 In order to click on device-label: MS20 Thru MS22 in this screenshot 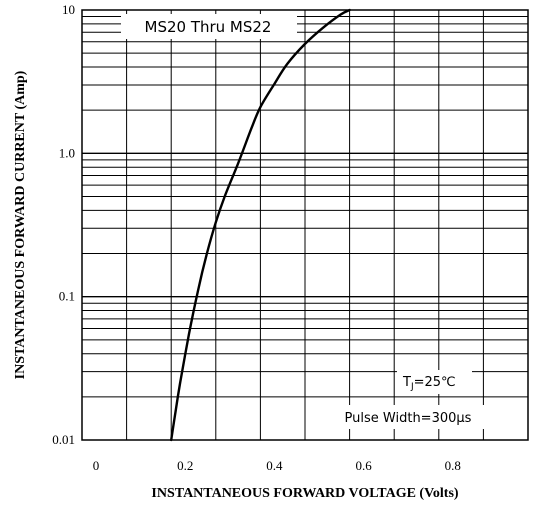, I will do `click(208, 27)`.